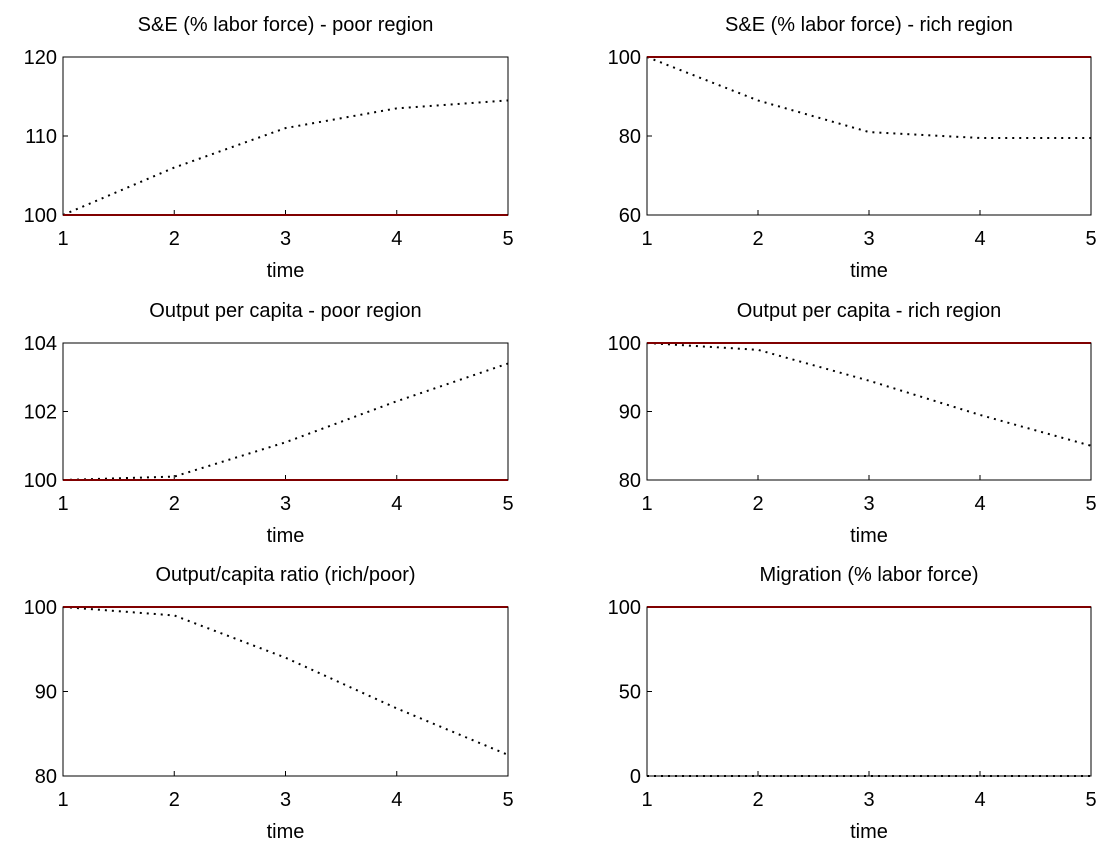 The width and height of the screenshot is (1100, 851). What do you see at coordinates (869, 575) in the screenshot?
I see `chart-title: Migration (% labor force)` at bounding box center [869, 575].